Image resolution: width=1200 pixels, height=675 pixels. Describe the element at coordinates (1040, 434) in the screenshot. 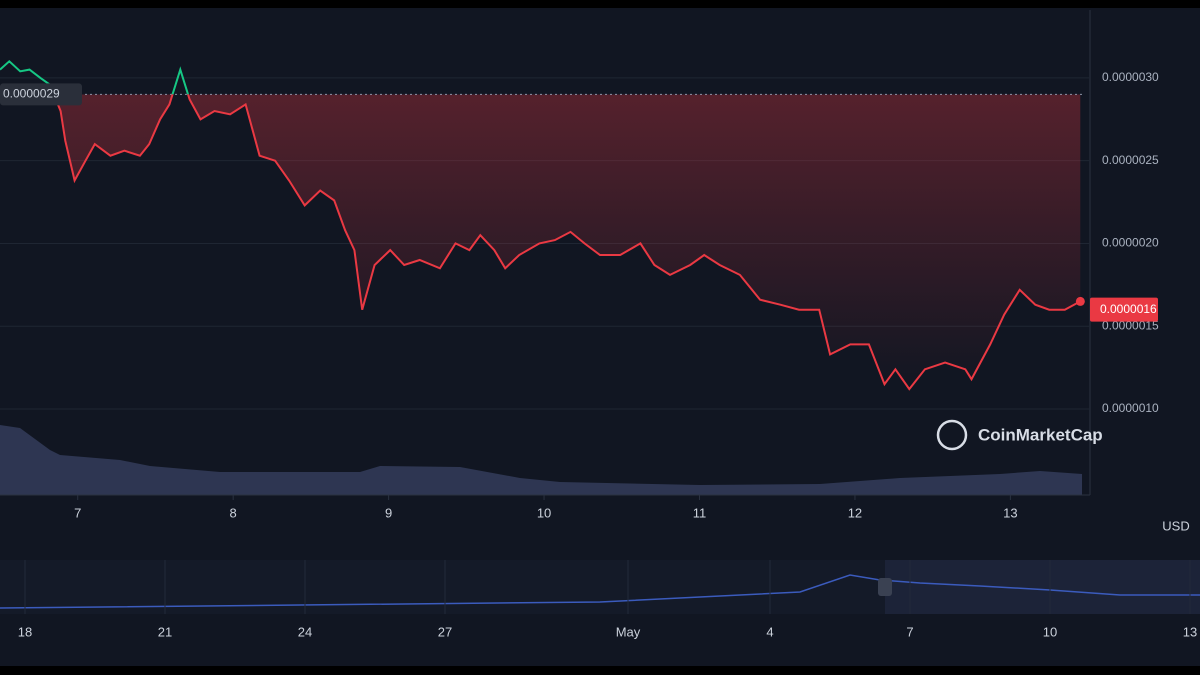

I see `brand: CoinMarketCap` at that location.